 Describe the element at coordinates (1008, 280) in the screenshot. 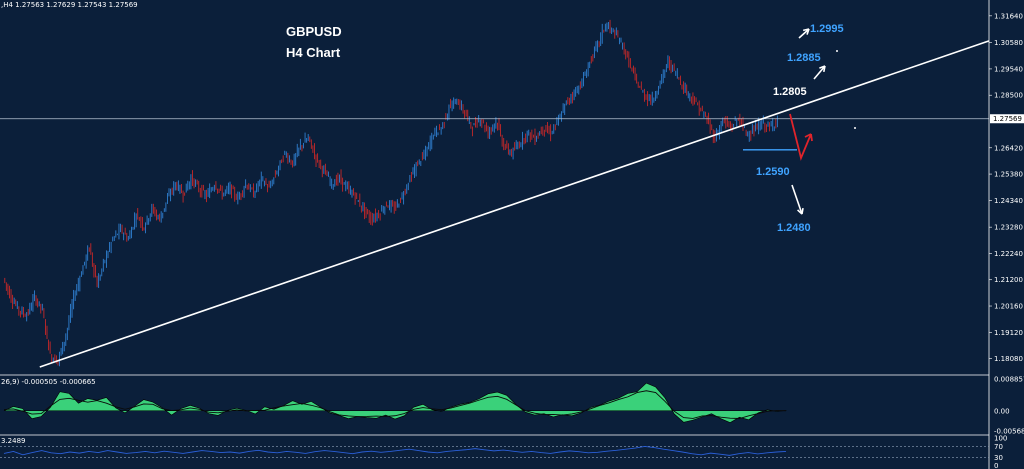

I see `price-tick-label: 1.21200` at that location.